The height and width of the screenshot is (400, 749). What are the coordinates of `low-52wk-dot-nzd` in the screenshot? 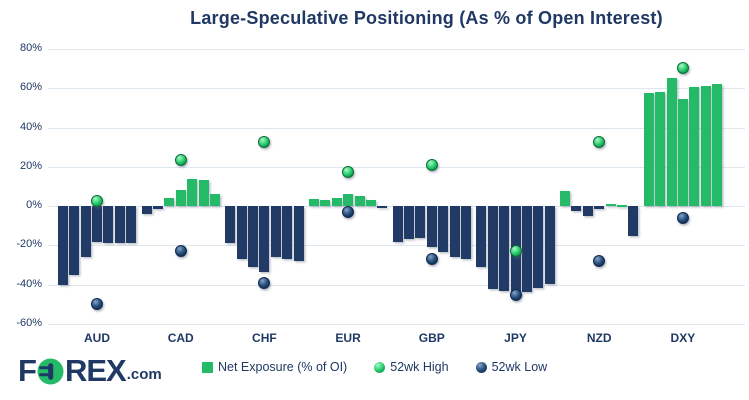 It's located at (599, 261).